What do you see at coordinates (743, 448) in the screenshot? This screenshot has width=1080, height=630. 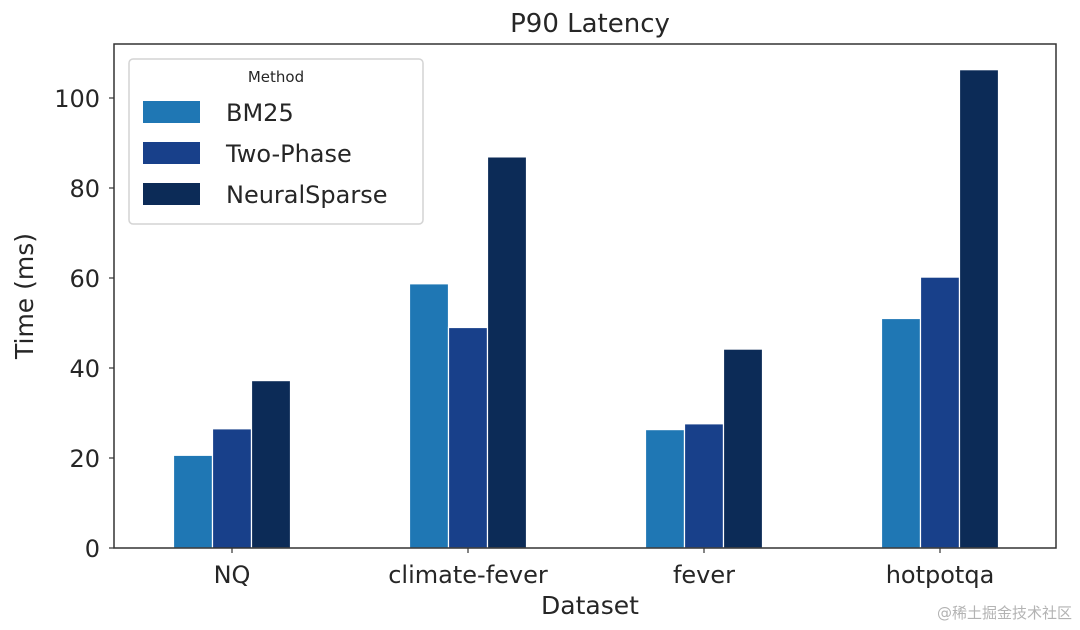 I see `bar-neuralsparse-fever` at bounding box center [743, 448].